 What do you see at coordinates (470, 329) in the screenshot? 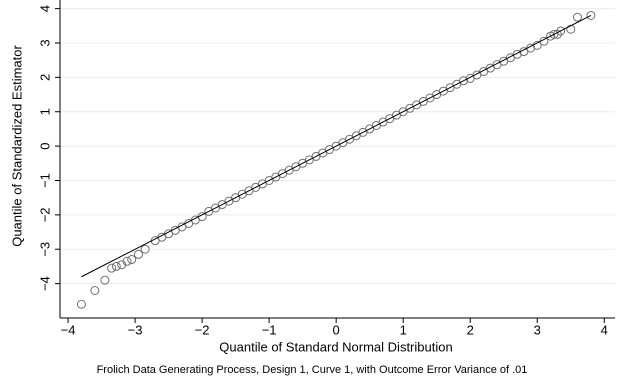
I see `x-tick-label: 2` at bounding box center [470, 329].